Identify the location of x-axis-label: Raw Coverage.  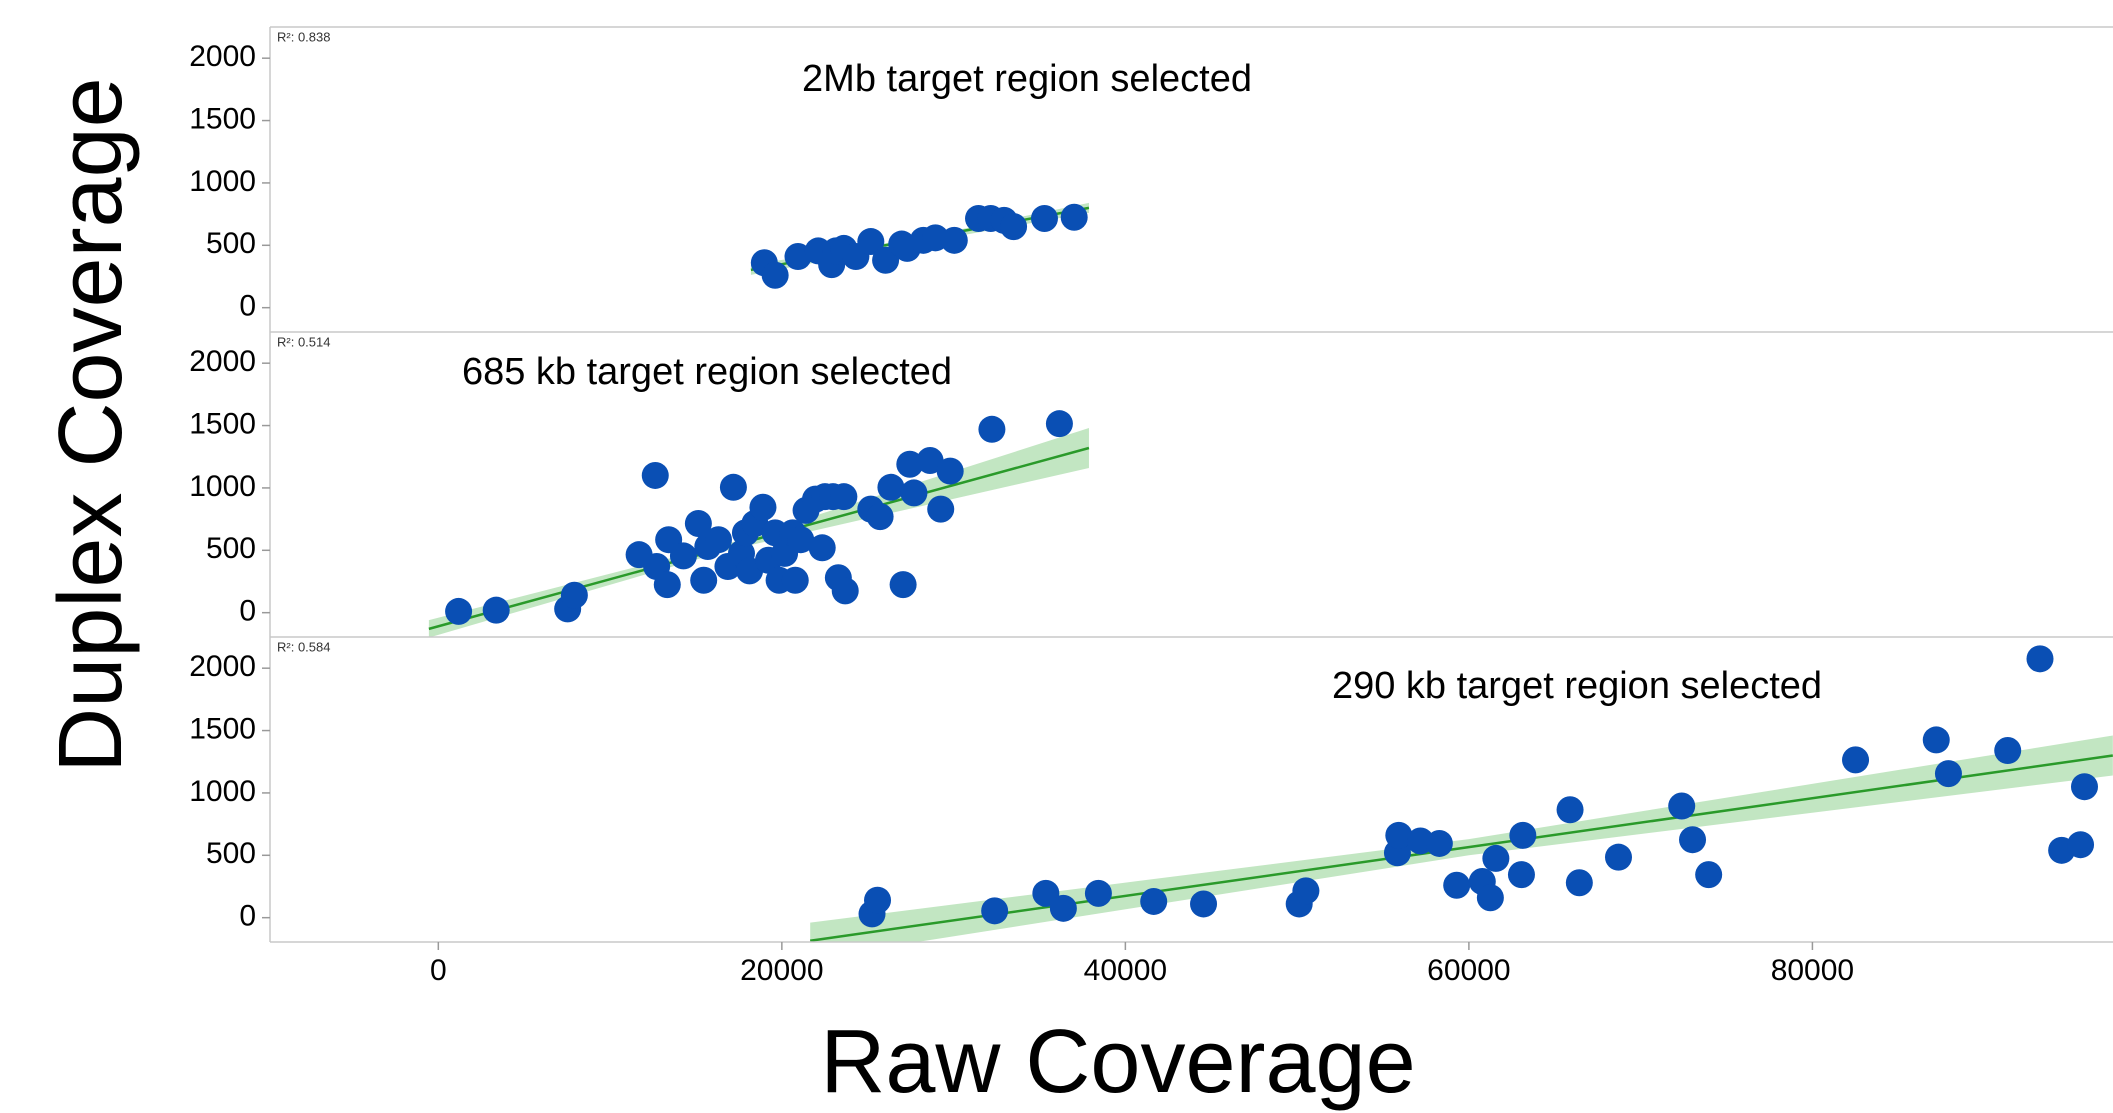
(1117, 1062).